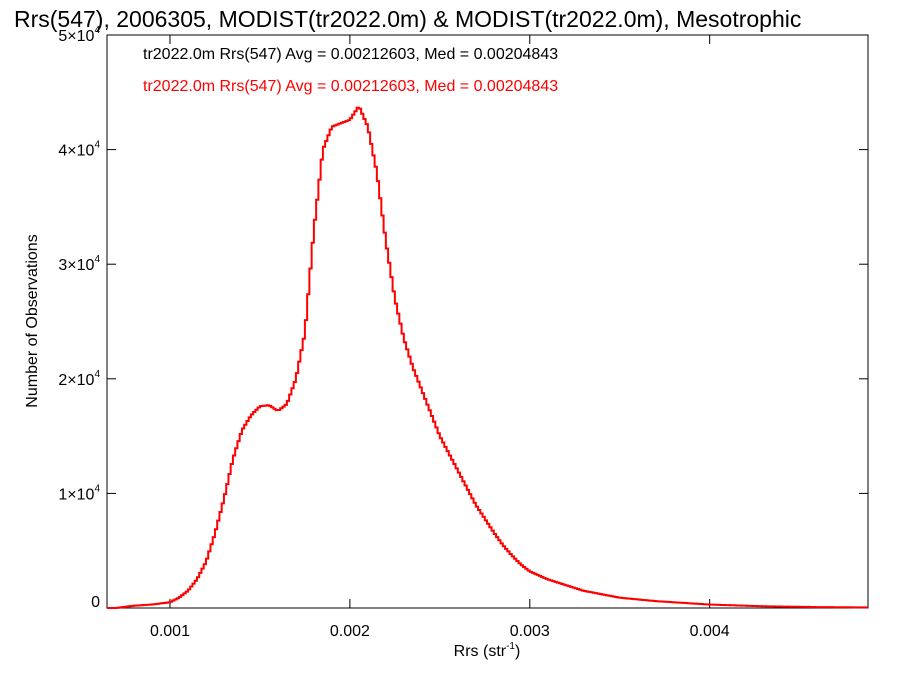  What do you see at coordinates (79, 264) in the screenshot?
I see `y-tick-label: 3×10⁴` at bounding box center [79, 264].